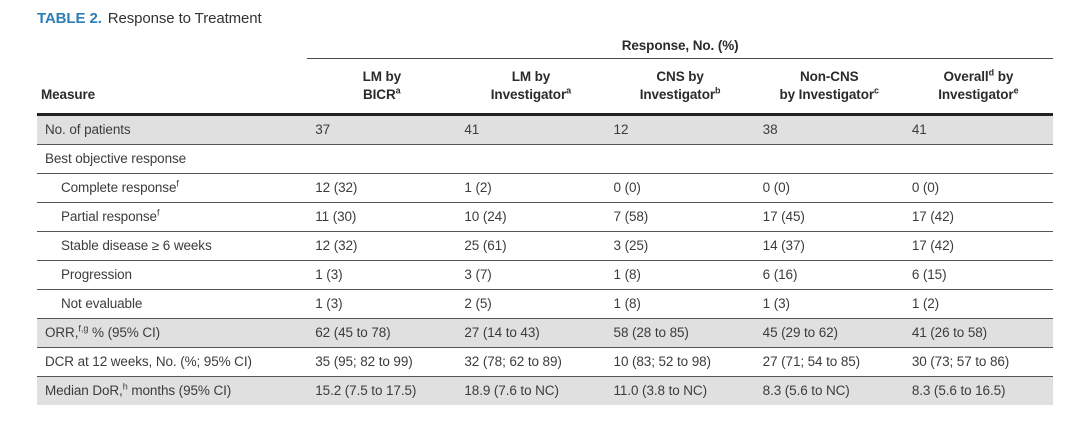  I want to click on table-cell: 25 (61), so click(531, 246).